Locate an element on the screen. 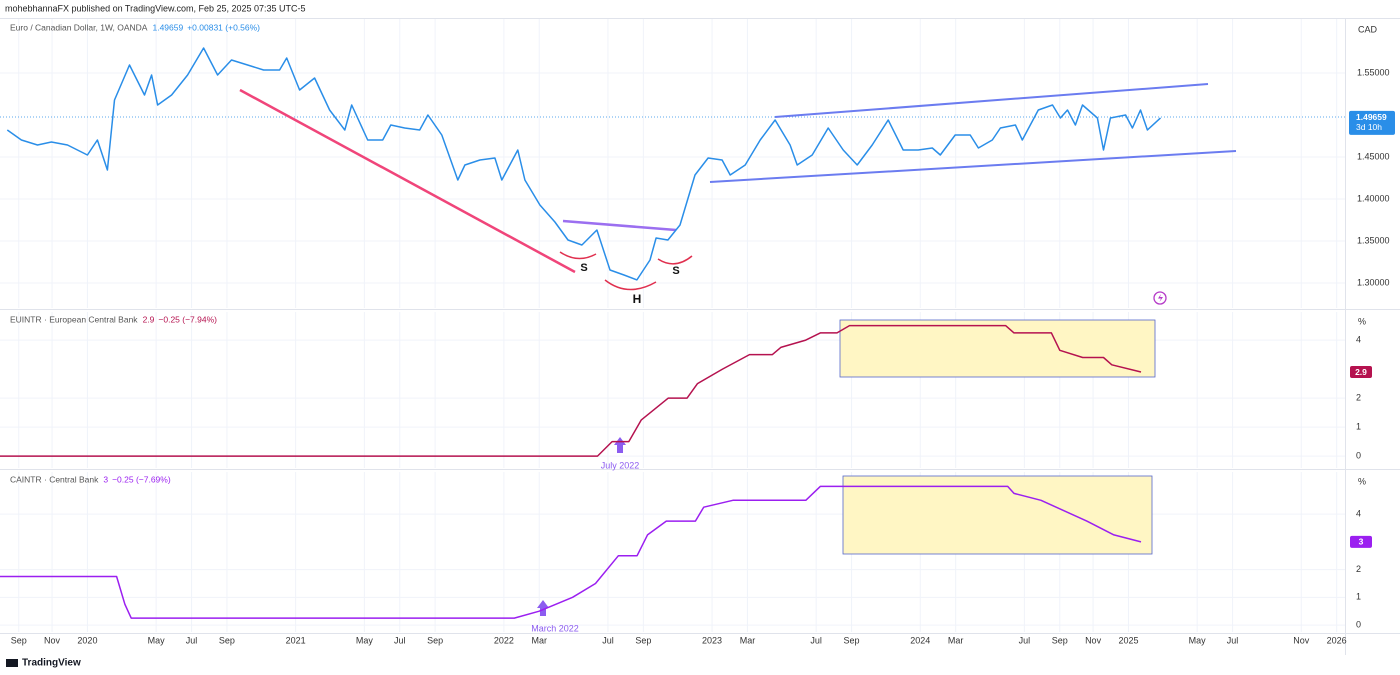 The image size is (1400, 675). annotation: H is located at coordinates (637, 299).